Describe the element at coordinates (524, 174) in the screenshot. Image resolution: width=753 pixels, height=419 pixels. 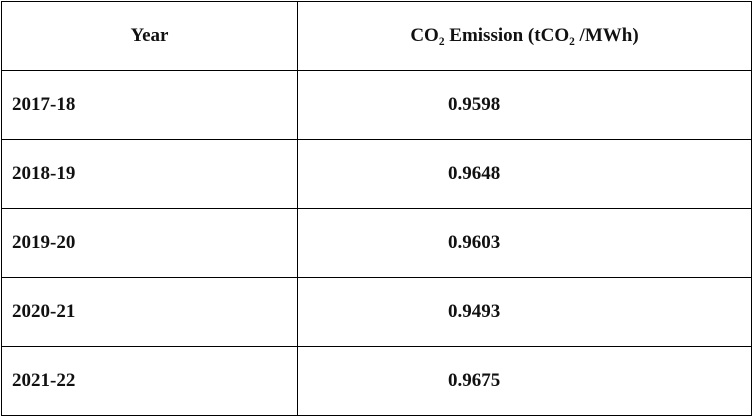
I see `value-cell: 0.9648` at that location.